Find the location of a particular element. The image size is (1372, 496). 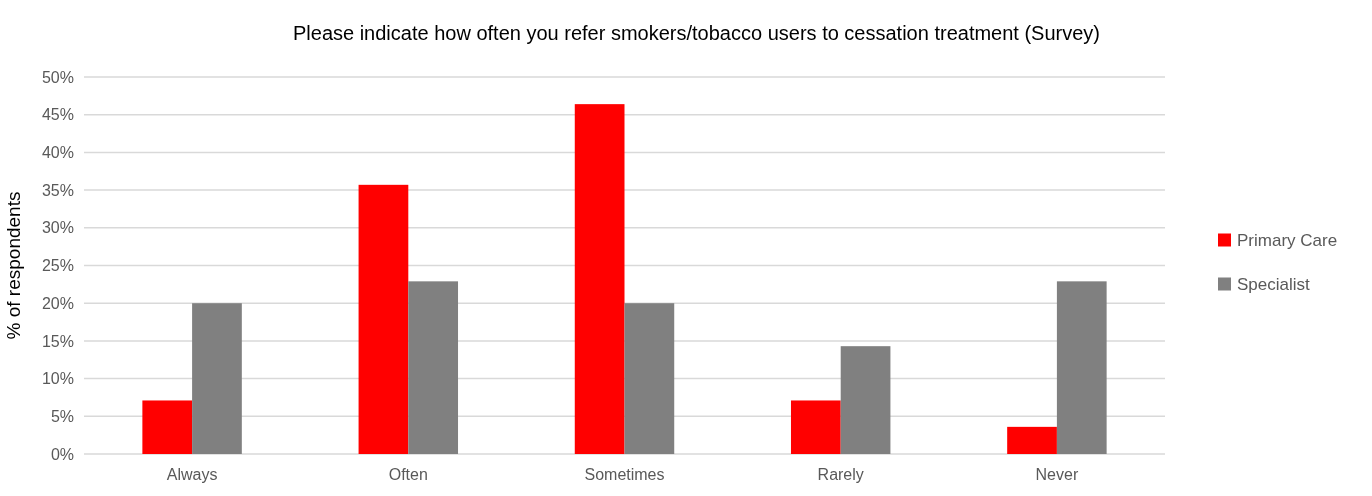

y-tick-label: 15% is located at coordinates (57, 341).